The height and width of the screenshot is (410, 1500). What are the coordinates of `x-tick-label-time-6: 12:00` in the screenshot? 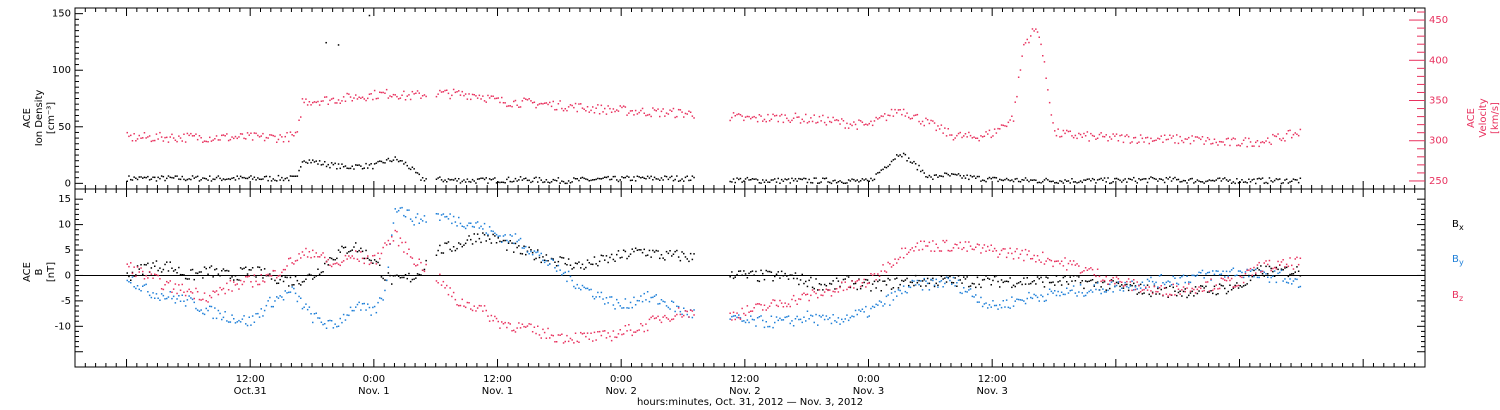 It's located at (992, 379).